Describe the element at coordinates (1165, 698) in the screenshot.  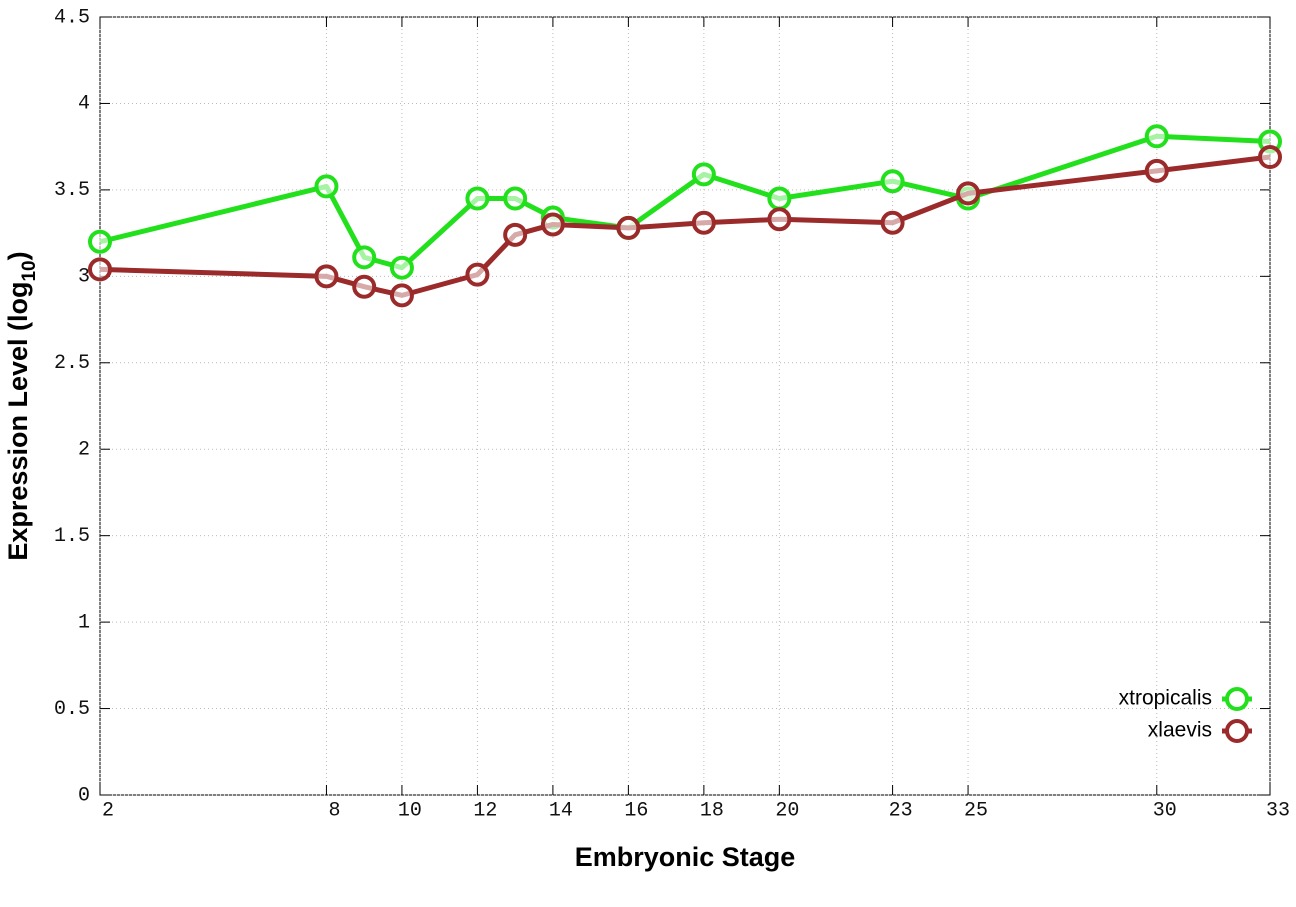
I see `legend-label: xtropicalis` at that location.